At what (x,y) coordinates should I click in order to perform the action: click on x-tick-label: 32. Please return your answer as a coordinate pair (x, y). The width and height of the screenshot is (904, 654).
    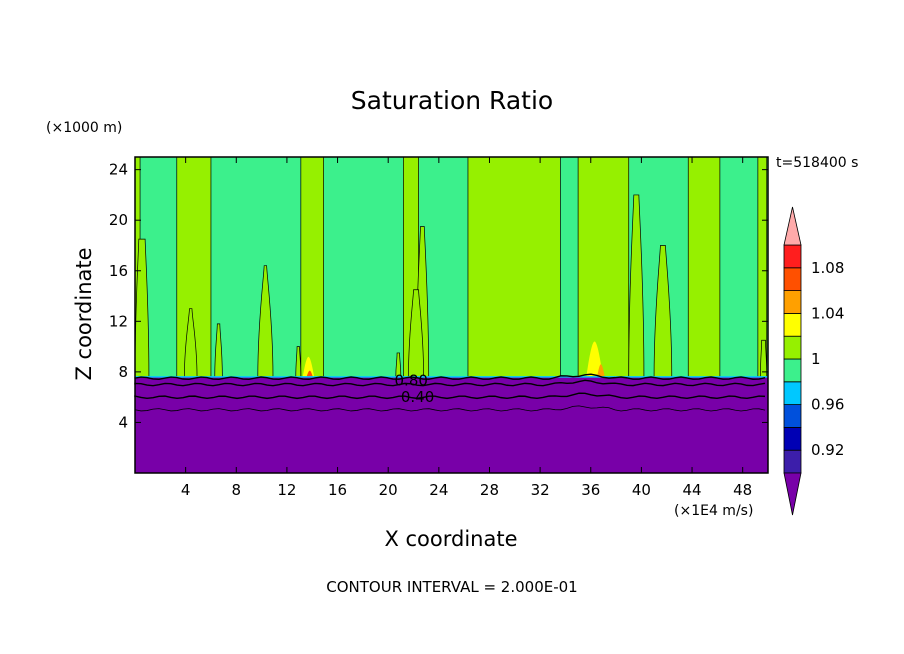
    Looking at the image, I should click on (540, 490).